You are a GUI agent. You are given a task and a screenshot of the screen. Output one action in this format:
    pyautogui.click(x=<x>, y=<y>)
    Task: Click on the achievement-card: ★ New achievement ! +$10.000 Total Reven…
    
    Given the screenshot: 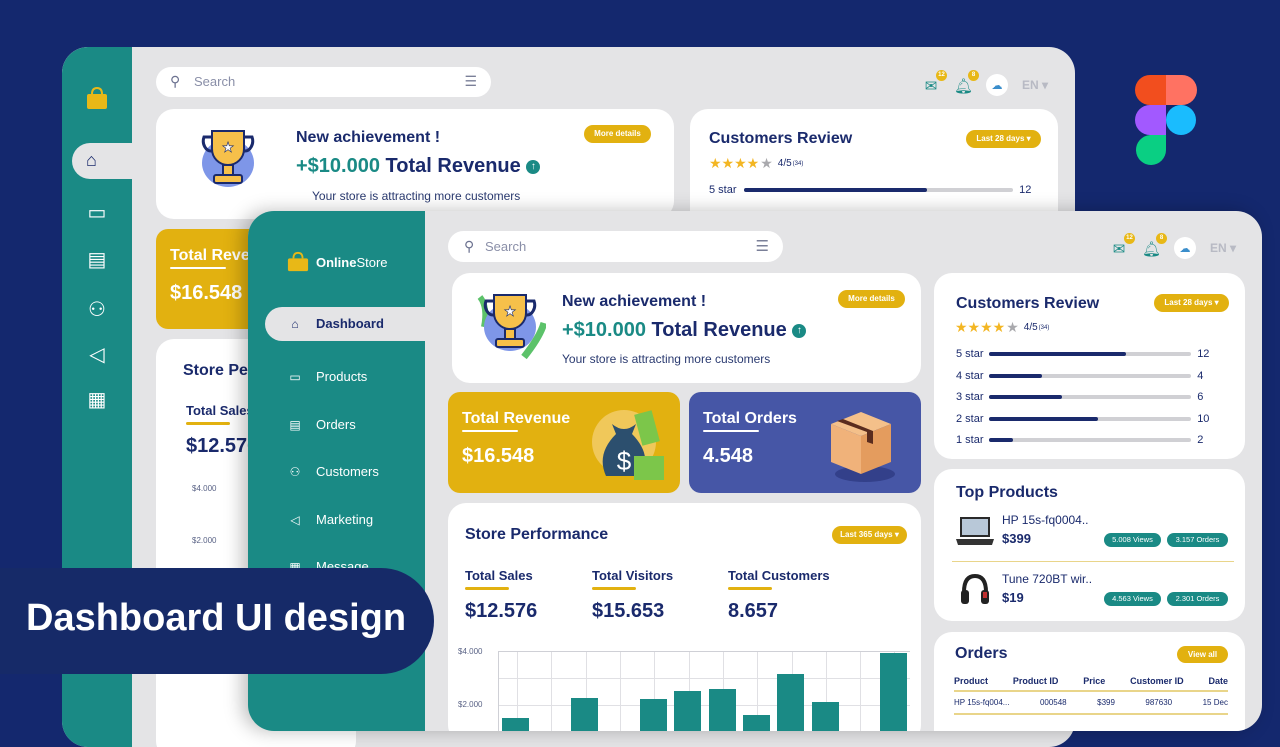 What is the action you would take?
    pyautogui.click(x=686, y=328)
    